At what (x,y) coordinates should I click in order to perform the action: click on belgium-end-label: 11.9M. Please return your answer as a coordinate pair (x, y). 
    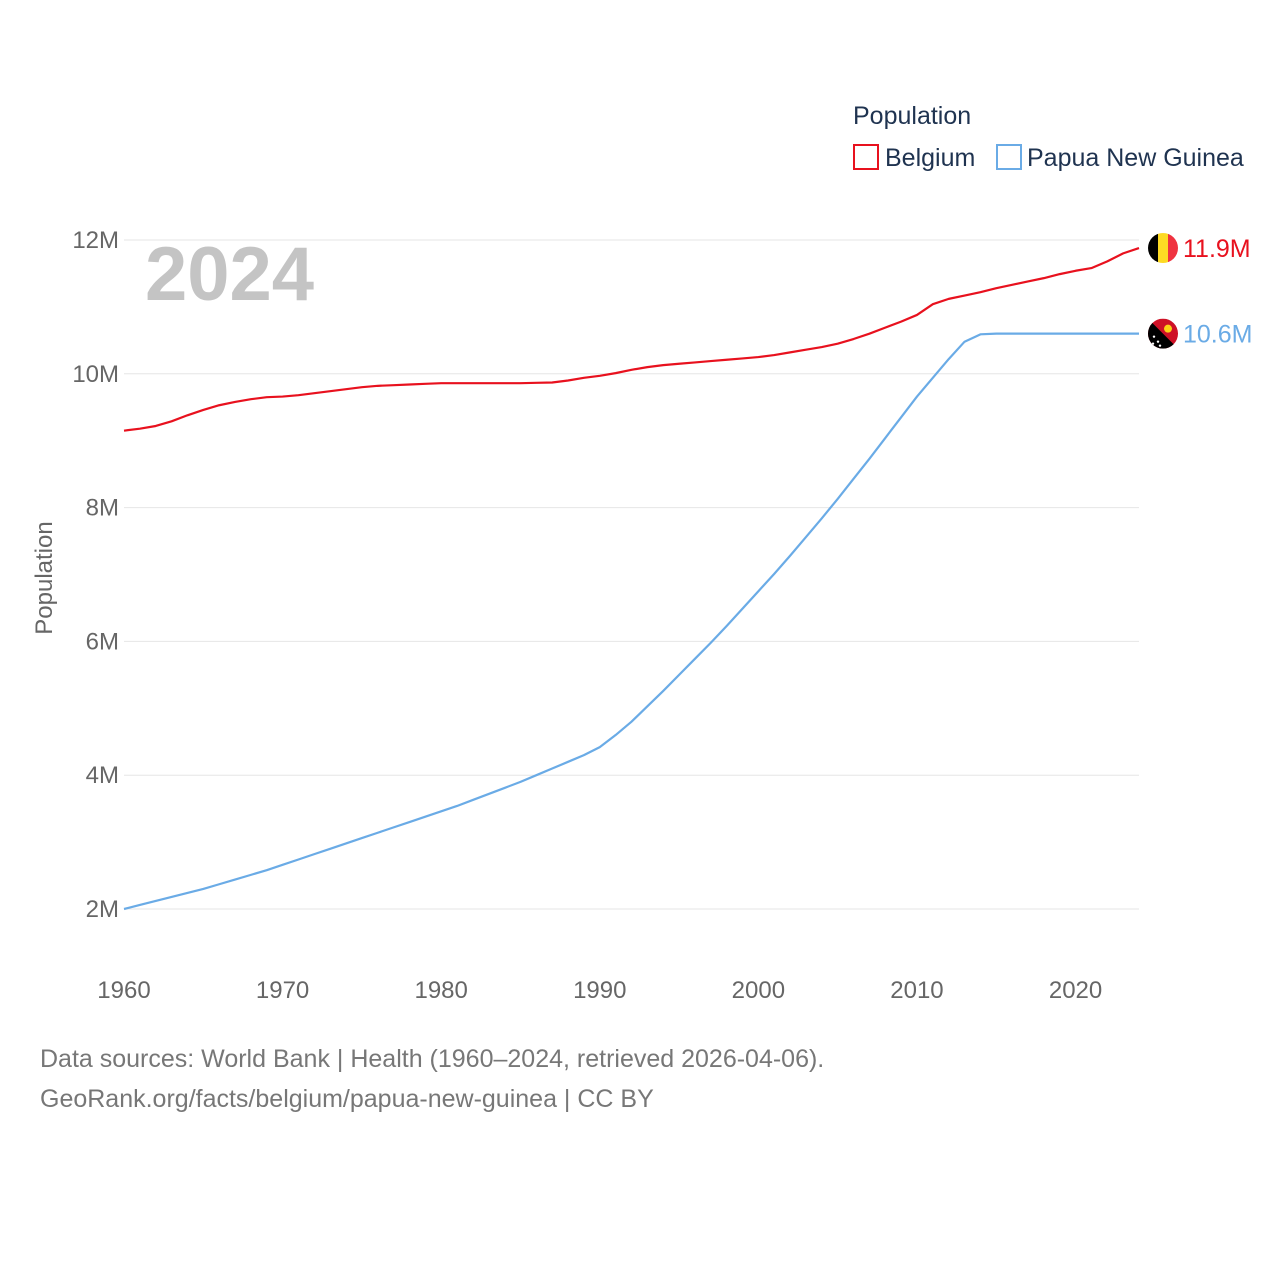
    Looking at the image, I should click on (1217, 249).